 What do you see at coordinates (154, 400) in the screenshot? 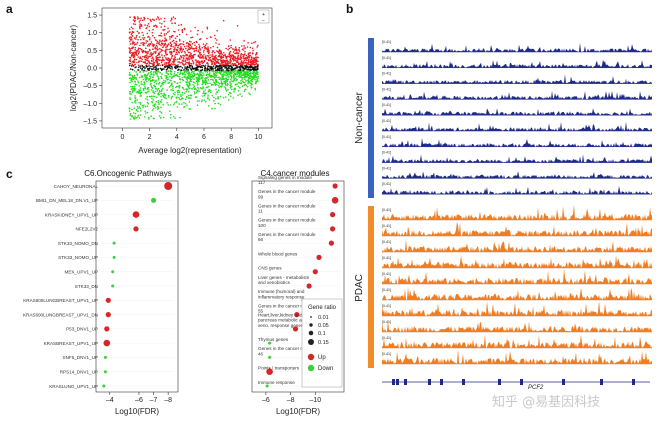
I see `xtick-label: –7` at bounding box center [154, 400].